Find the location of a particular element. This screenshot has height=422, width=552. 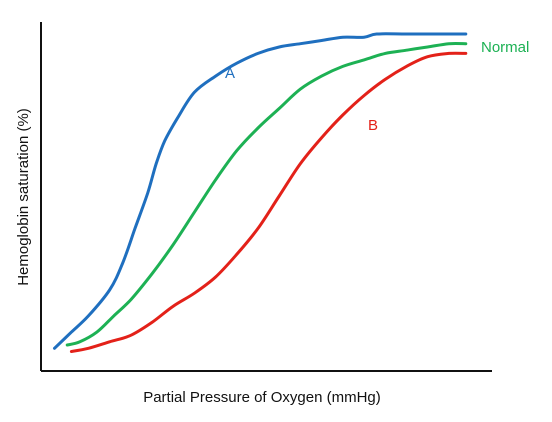

curve-label-b: B is located at coordinates (373, 125).